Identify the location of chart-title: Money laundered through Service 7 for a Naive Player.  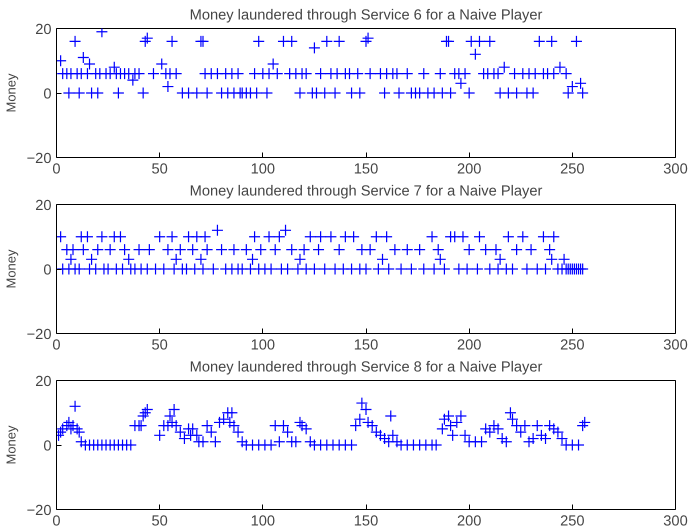
(366, 192).